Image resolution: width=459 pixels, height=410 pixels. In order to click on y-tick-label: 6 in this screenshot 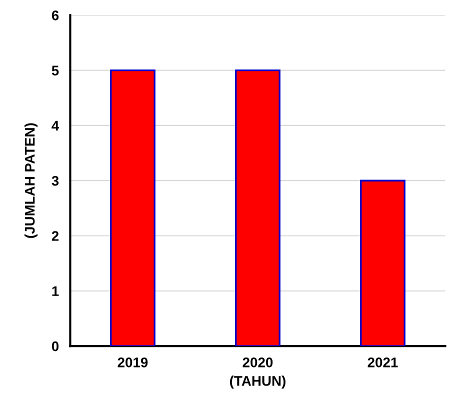, I will do `click(55, 15)`.